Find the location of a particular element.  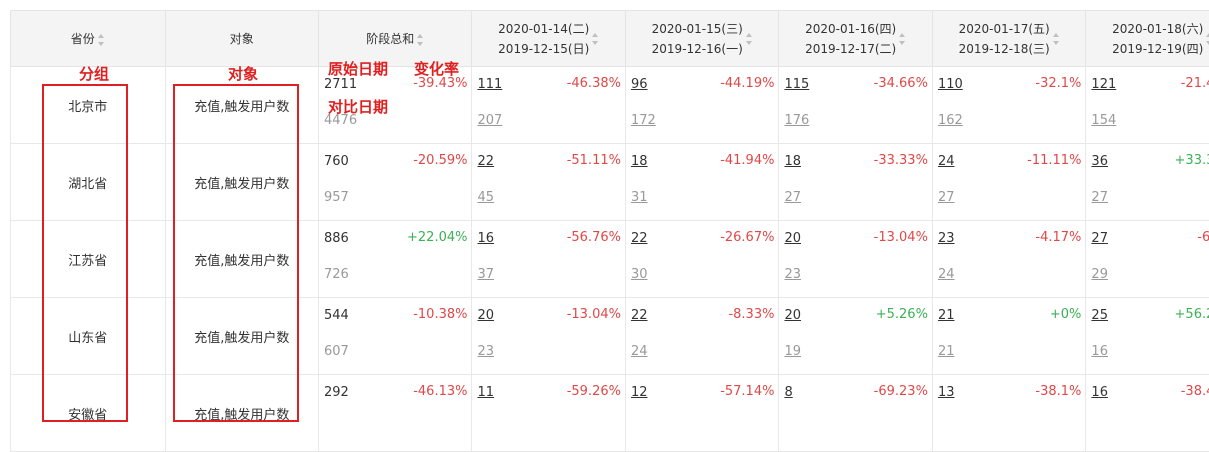

annotation-label-object: 对象 is located at coordinates (243, 73).